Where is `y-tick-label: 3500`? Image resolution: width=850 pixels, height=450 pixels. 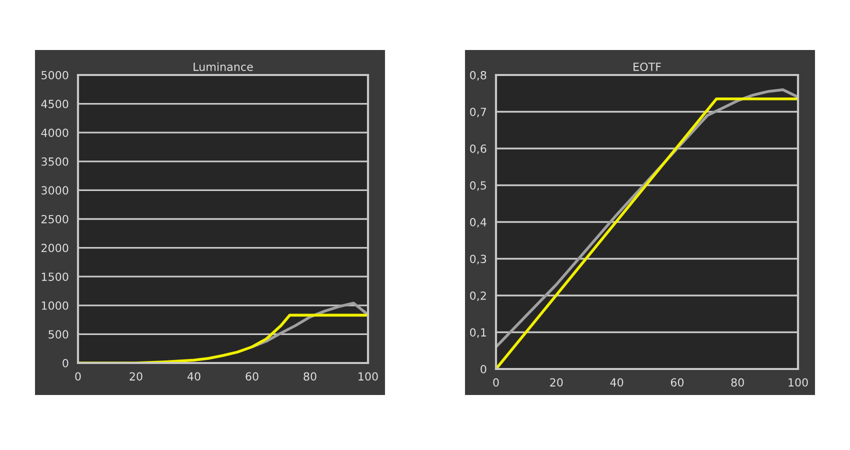 y-tick-label: 3500 is located at coordinates (55, 161).